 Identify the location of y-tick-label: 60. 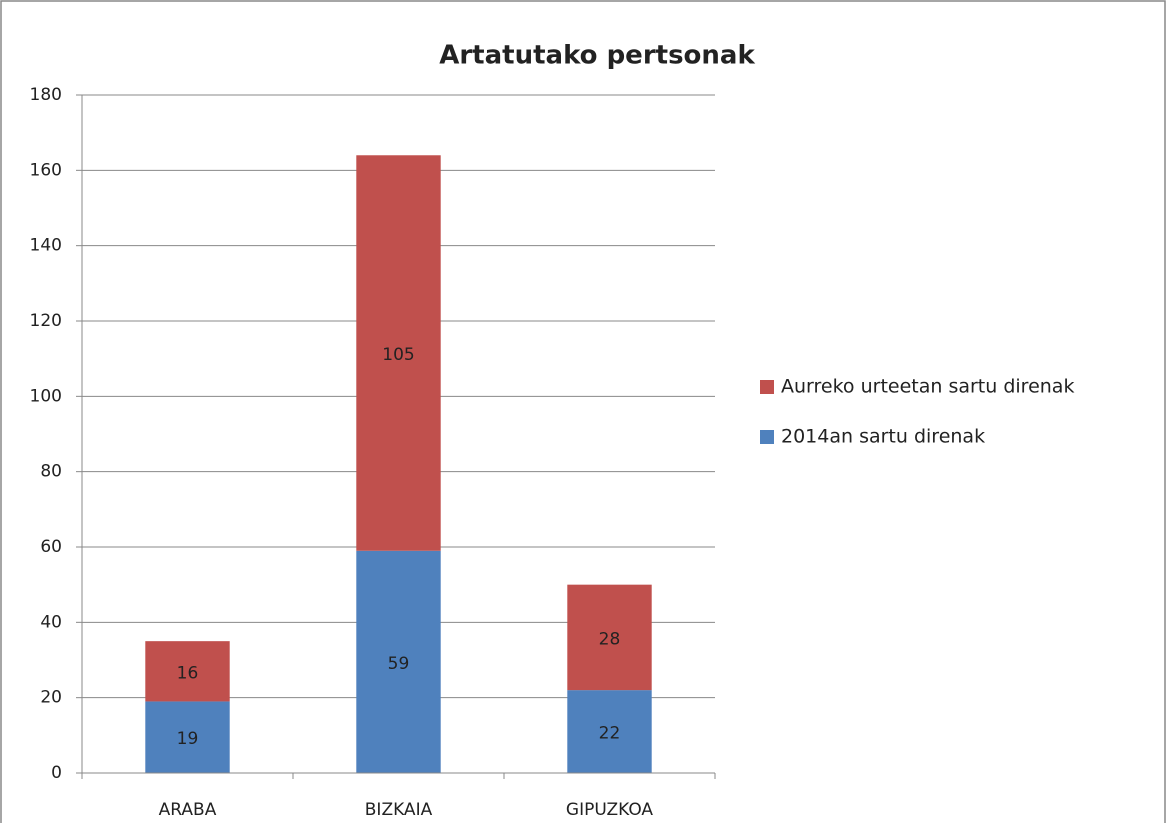
(51, 547).